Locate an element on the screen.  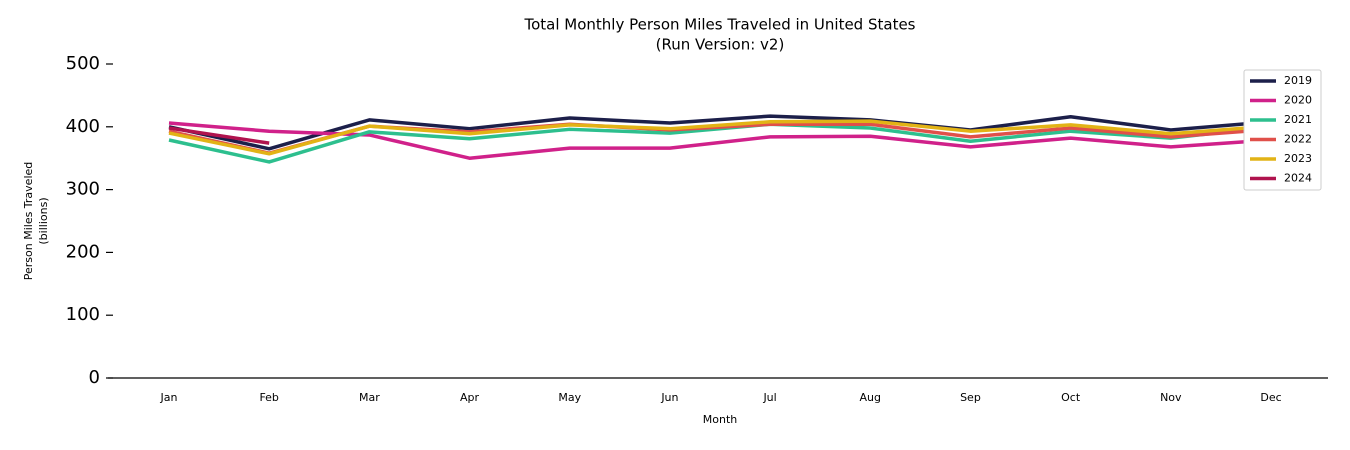
legend-label: 2020 is located at coordinates (1298, 100).